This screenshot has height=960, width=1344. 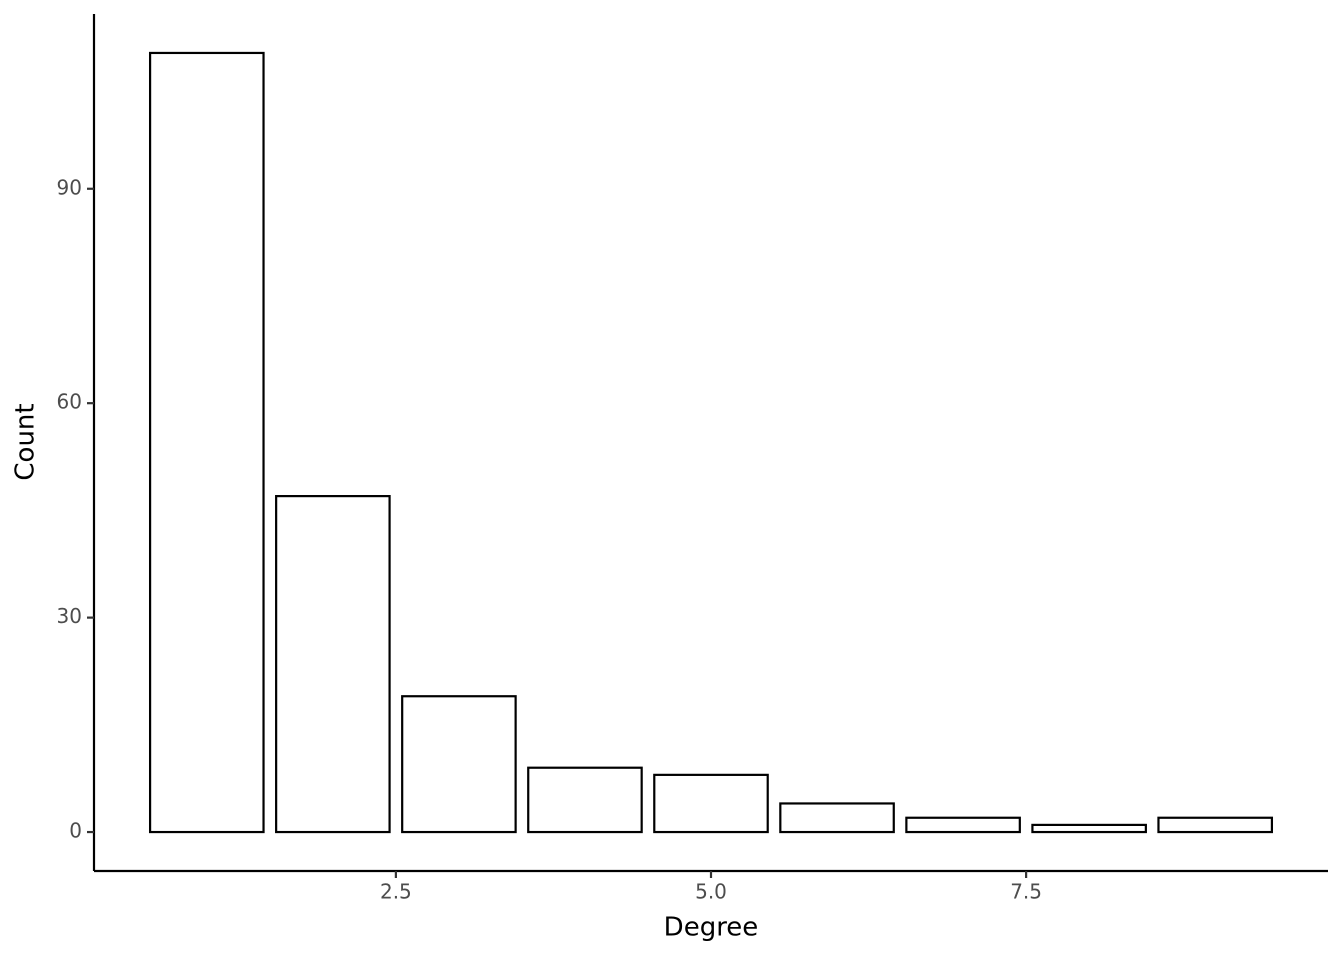 I want to click on y-tick-label: 0, so click(x=75, y=831).